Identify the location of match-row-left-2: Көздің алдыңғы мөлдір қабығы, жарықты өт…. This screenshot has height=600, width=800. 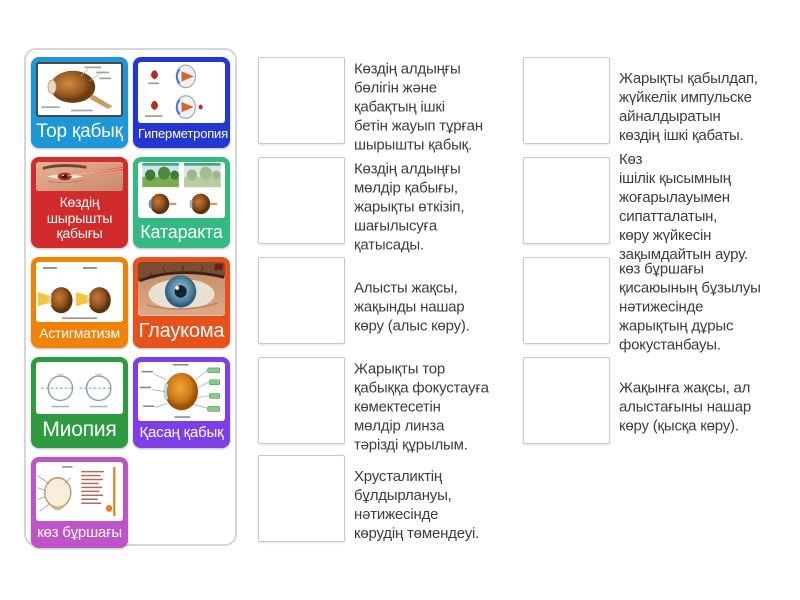
(398, 205).